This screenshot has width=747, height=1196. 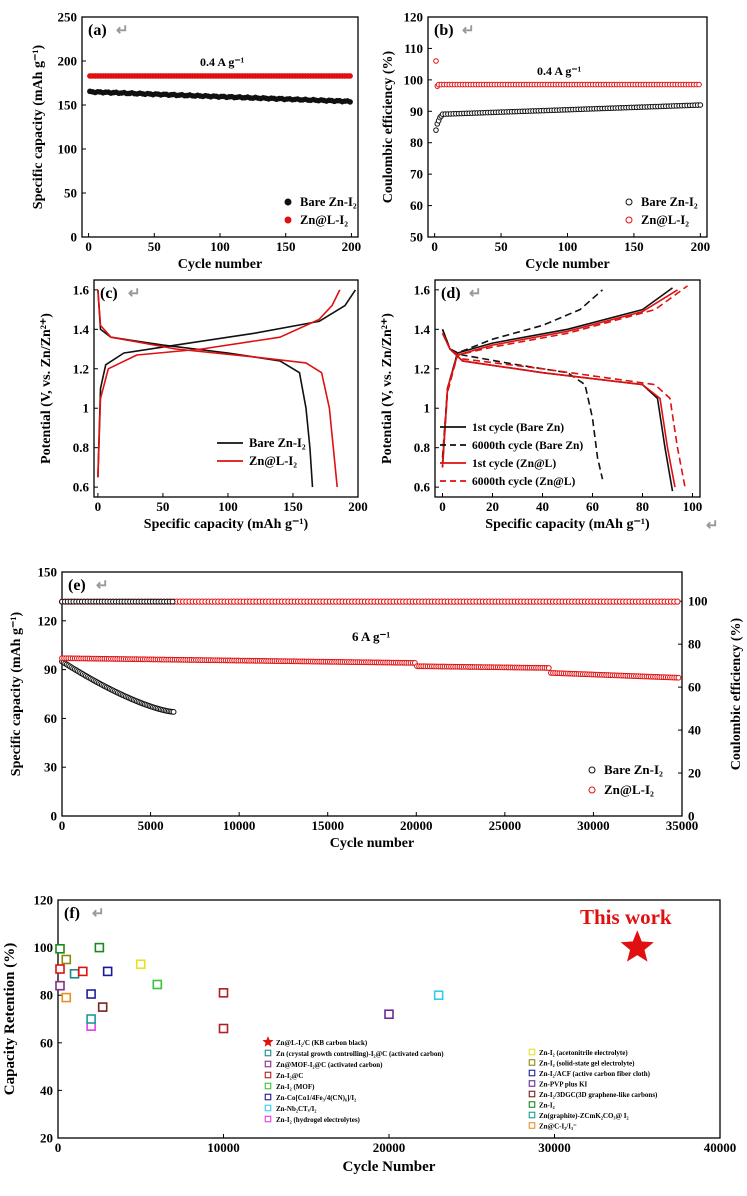 What do you see at coordinates (416, 174) in the screenshot?
I see `y-tick-label: 70` at bounding box center [416, 174].